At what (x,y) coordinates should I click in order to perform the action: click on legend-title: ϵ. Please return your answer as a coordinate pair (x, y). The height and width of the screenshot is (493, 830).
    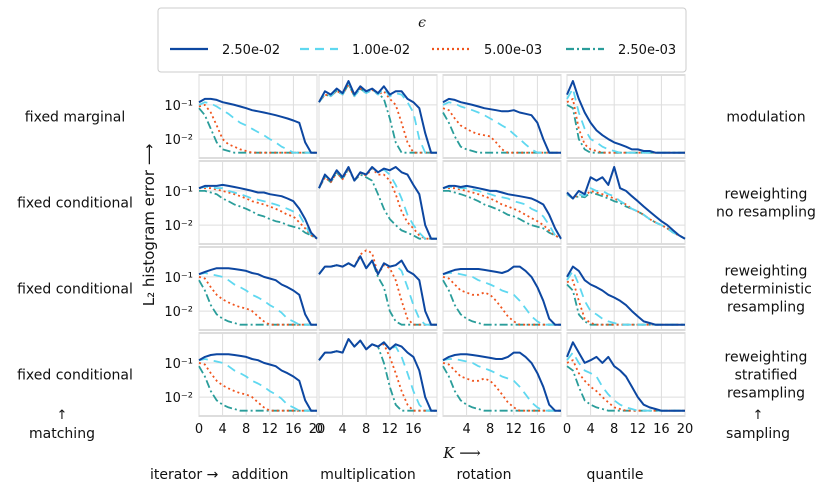
    Looking at the image, I should click on (422, 23).